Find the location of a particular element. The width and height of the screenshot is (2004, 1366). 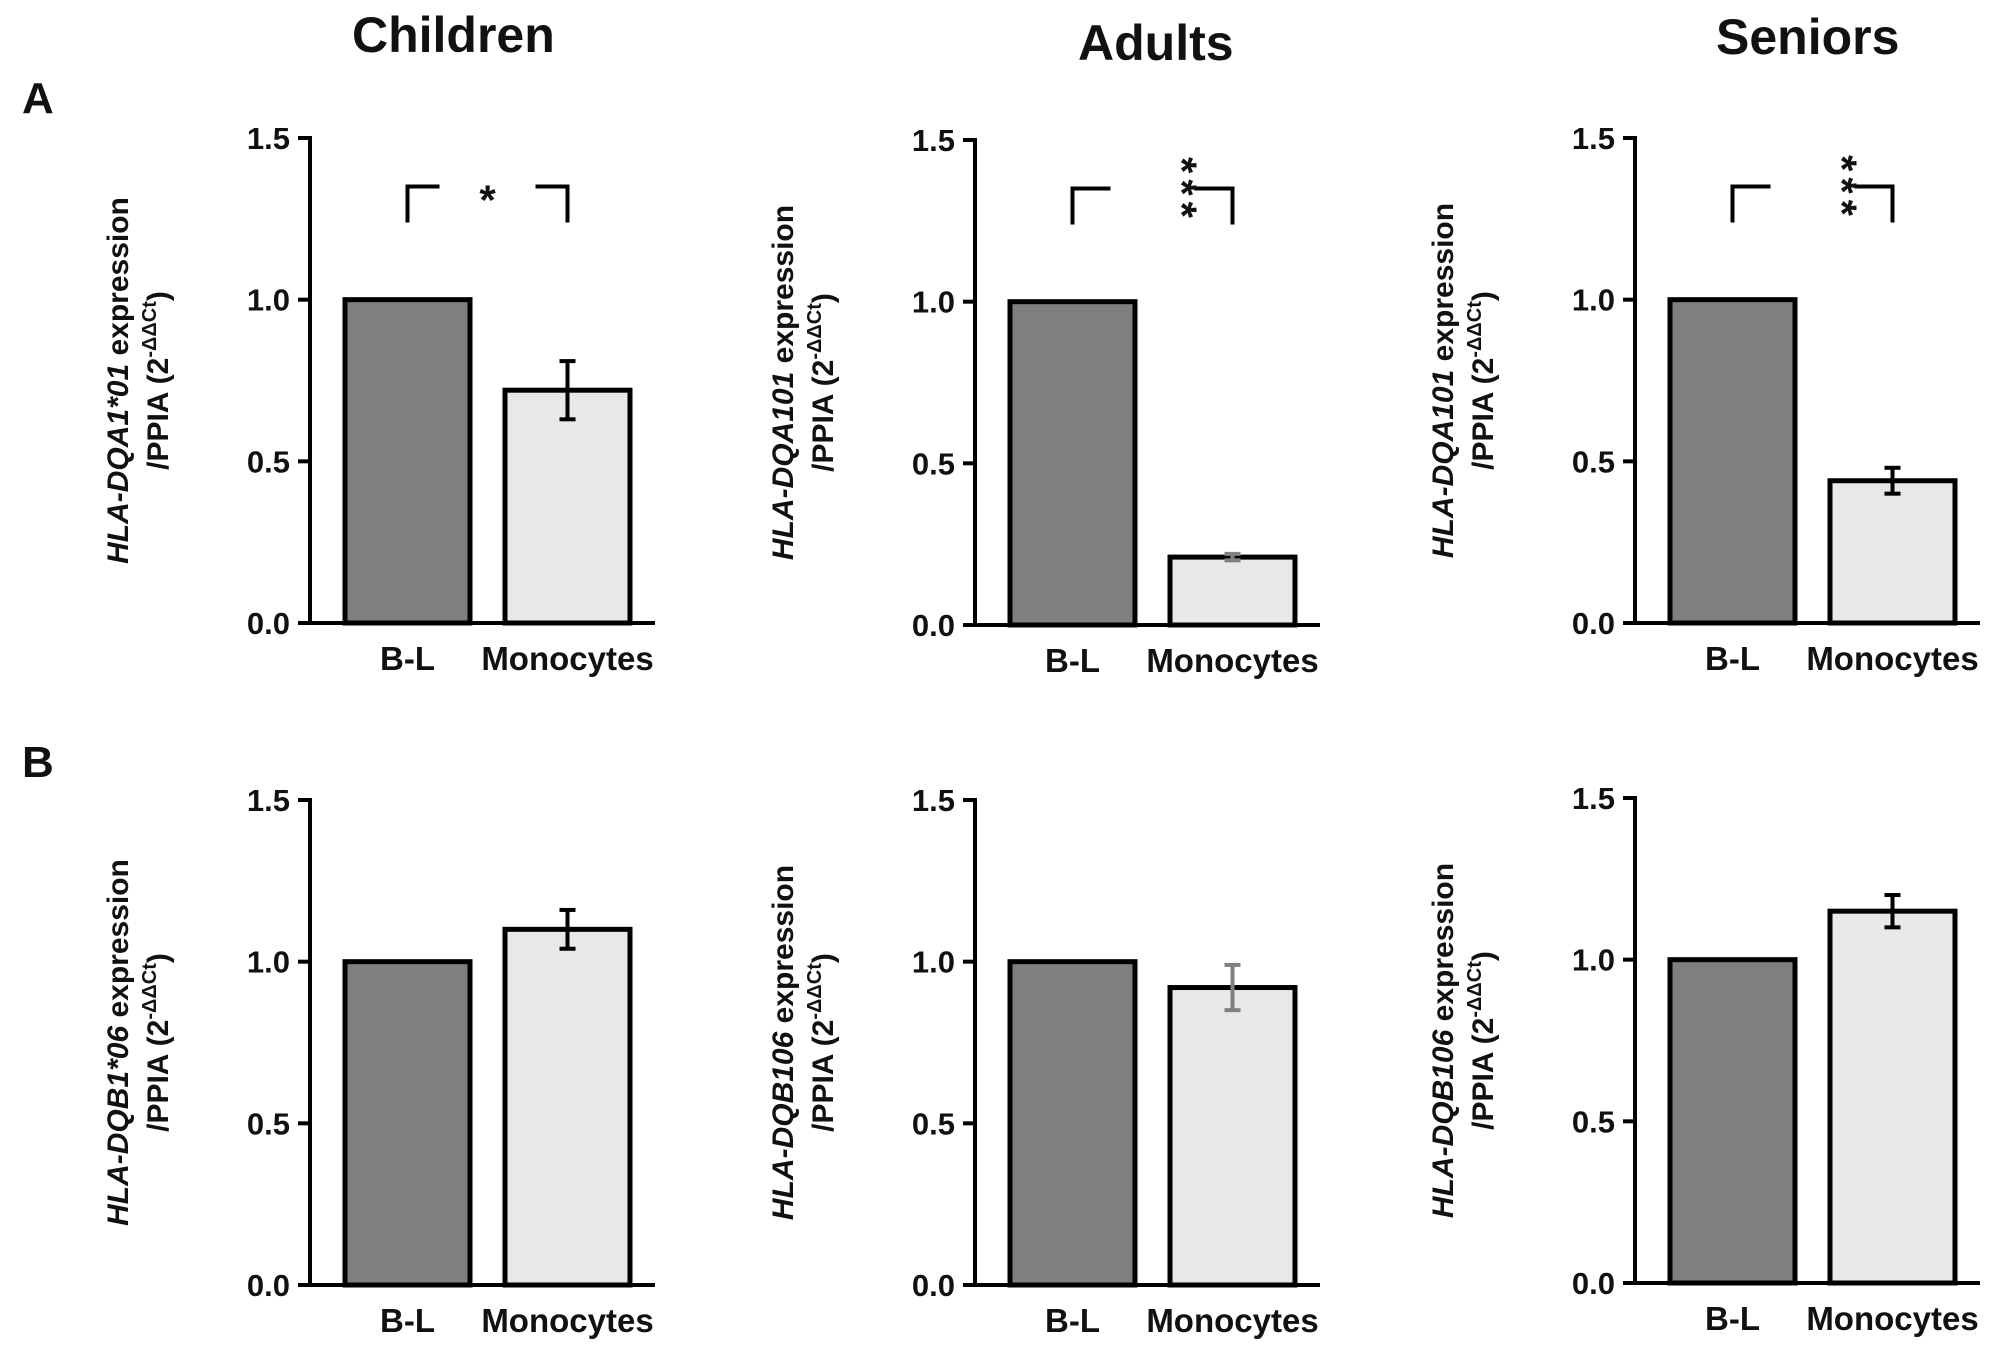

y-axis-label: HLA-DQB106 expression/PPIA (2-ΔΔCt) is located at coordinates (1463, 1040).